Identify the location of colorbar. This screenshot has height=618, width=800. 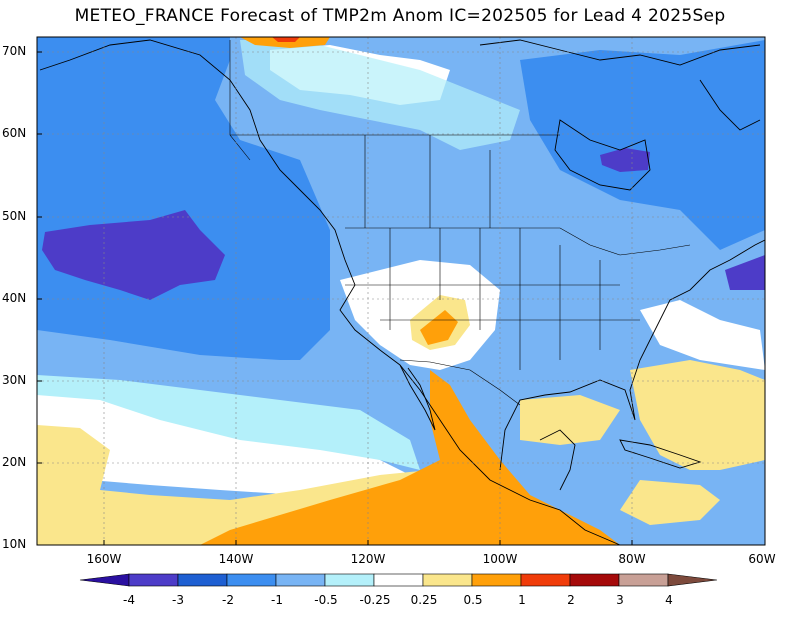
(398, 580).